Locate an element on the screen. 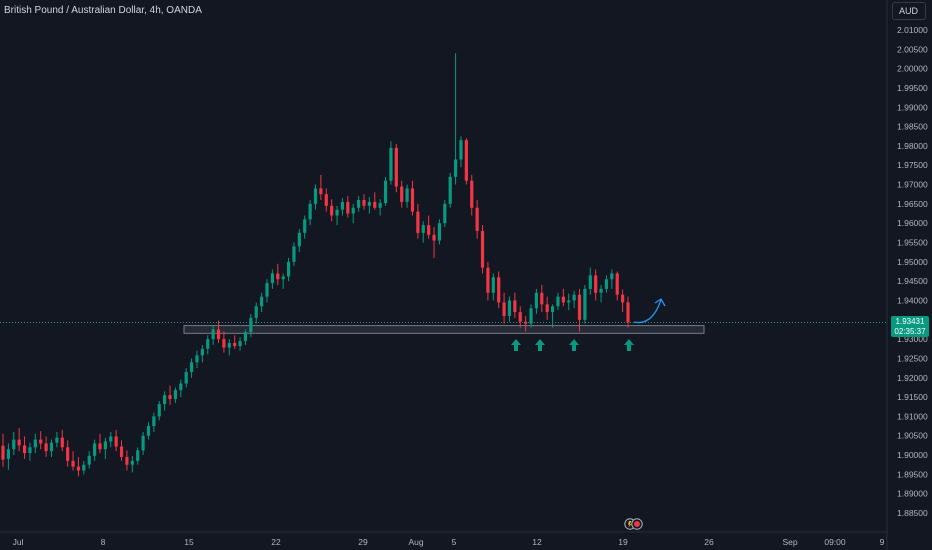 The width and height of the screenshot is (932, 550). time-tick-label: 26 is located at coordinates (709, 542).